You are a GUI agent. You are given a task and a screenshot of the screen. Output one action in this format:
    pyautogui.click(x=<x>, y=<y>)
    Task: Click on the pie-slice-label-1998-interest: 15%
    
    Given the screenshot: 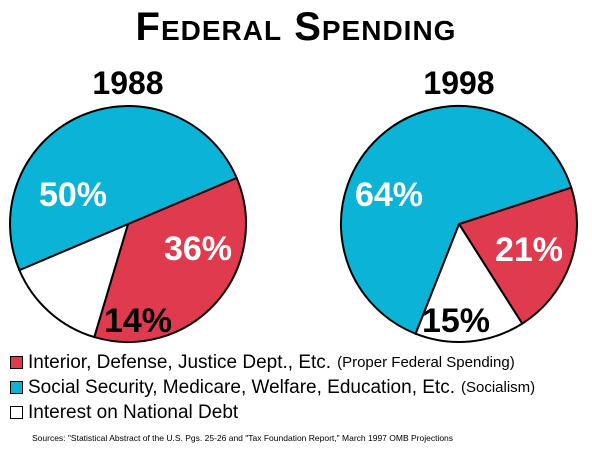 What is the action you would take?
    pyautogui.click(x=456, y=321)
    